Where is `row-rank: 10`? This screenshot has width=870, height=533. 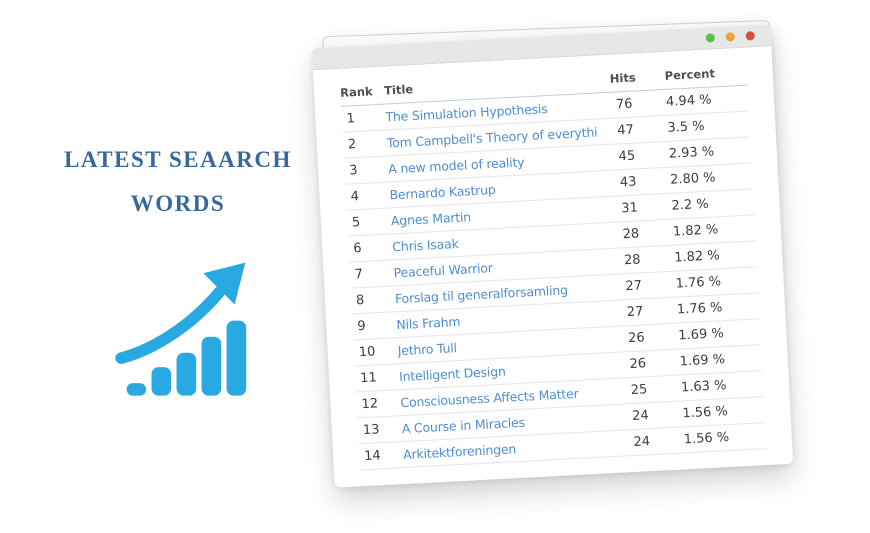
row-rank: 10 is located at coordinates (367, 352).